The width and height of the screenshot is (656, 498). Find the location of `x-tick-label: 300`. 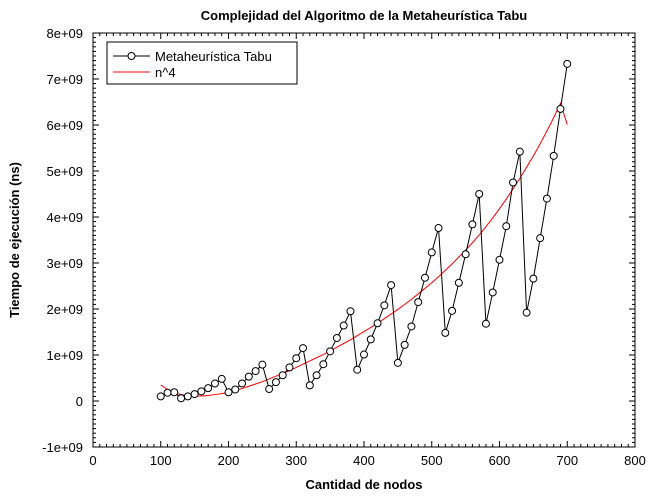

x-tick-label: 300 is located at coordinates (296, 460).